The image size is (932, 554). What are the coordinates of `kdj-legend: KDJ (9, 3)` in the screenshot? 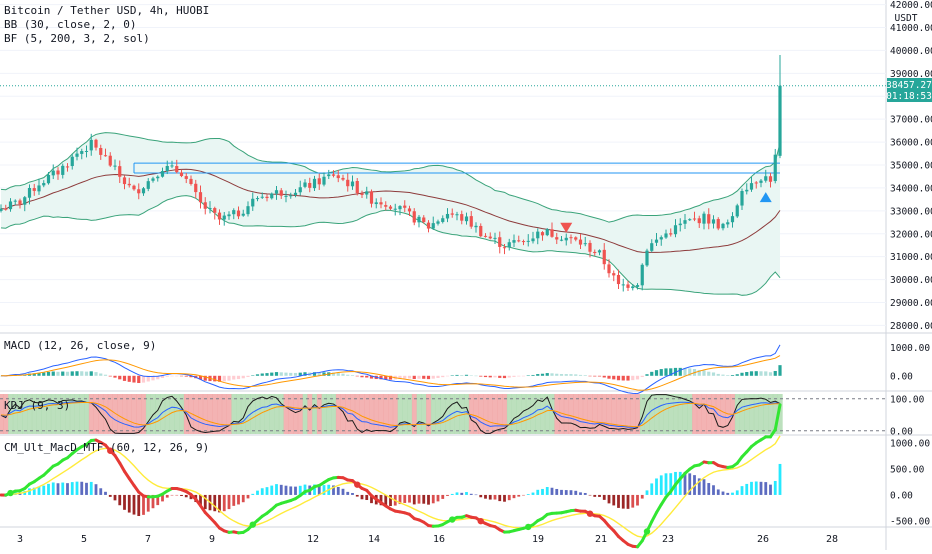 It's located at (37, 405).